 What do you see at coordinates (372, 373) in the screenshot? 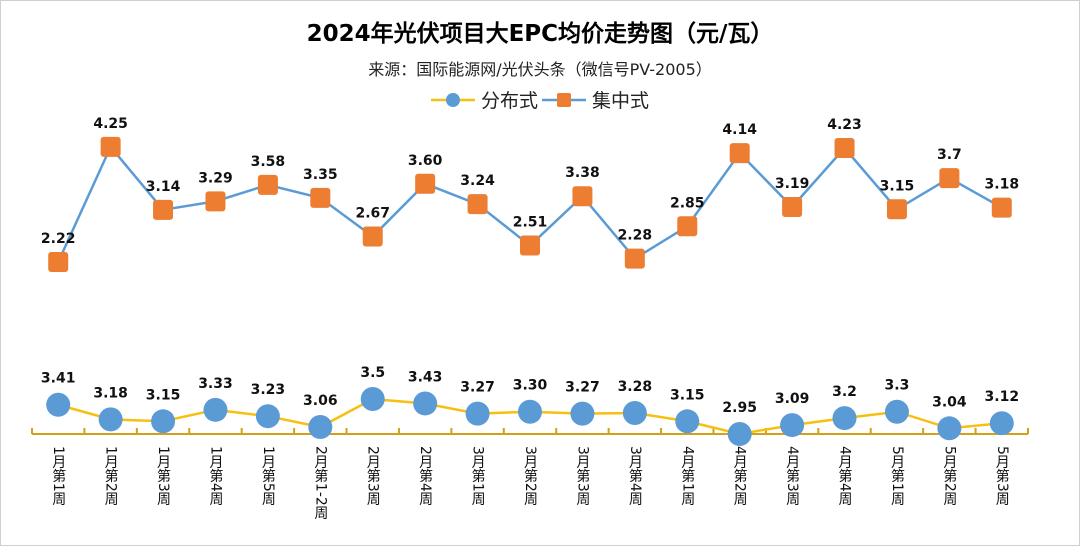
I see `data-label: 3.5` at bounding box center [372, 373].